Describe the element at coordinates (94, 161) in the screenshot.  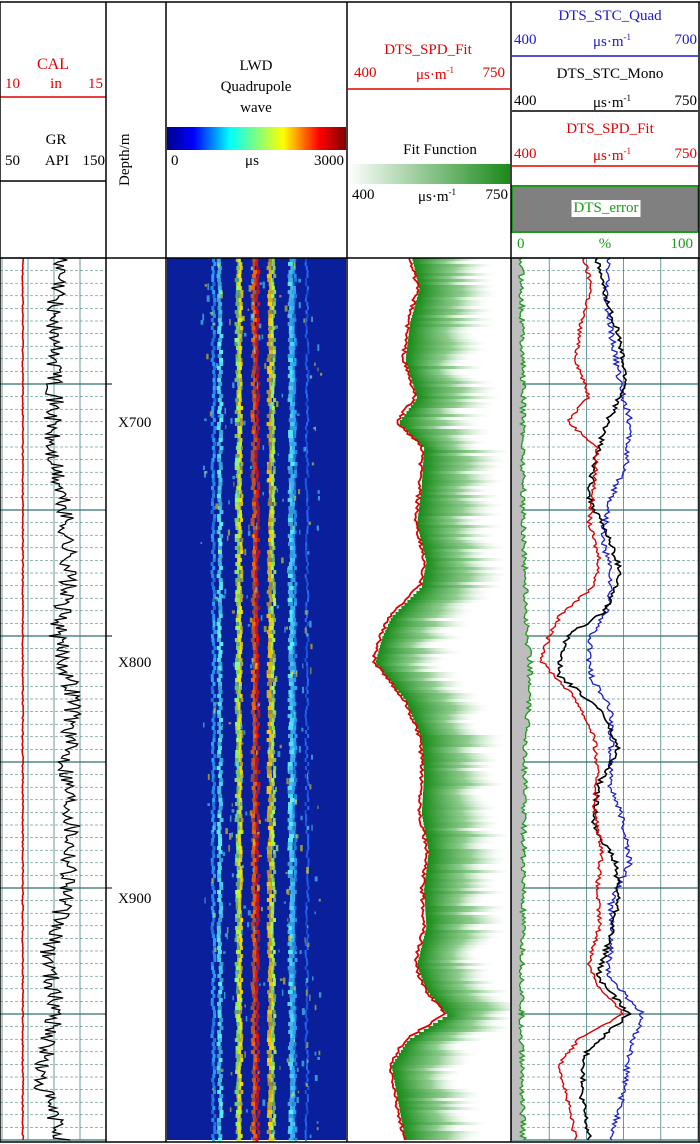
I see `gr-max: 150` at that location.